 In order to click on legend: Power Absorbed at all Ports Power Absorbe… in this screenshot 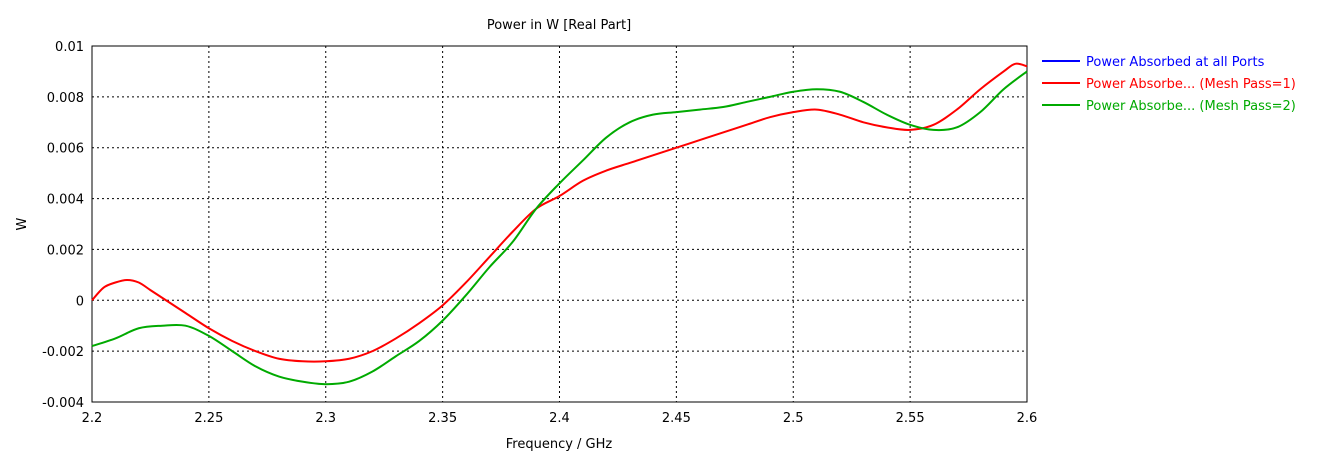, I will do `click(1169, 84)`.